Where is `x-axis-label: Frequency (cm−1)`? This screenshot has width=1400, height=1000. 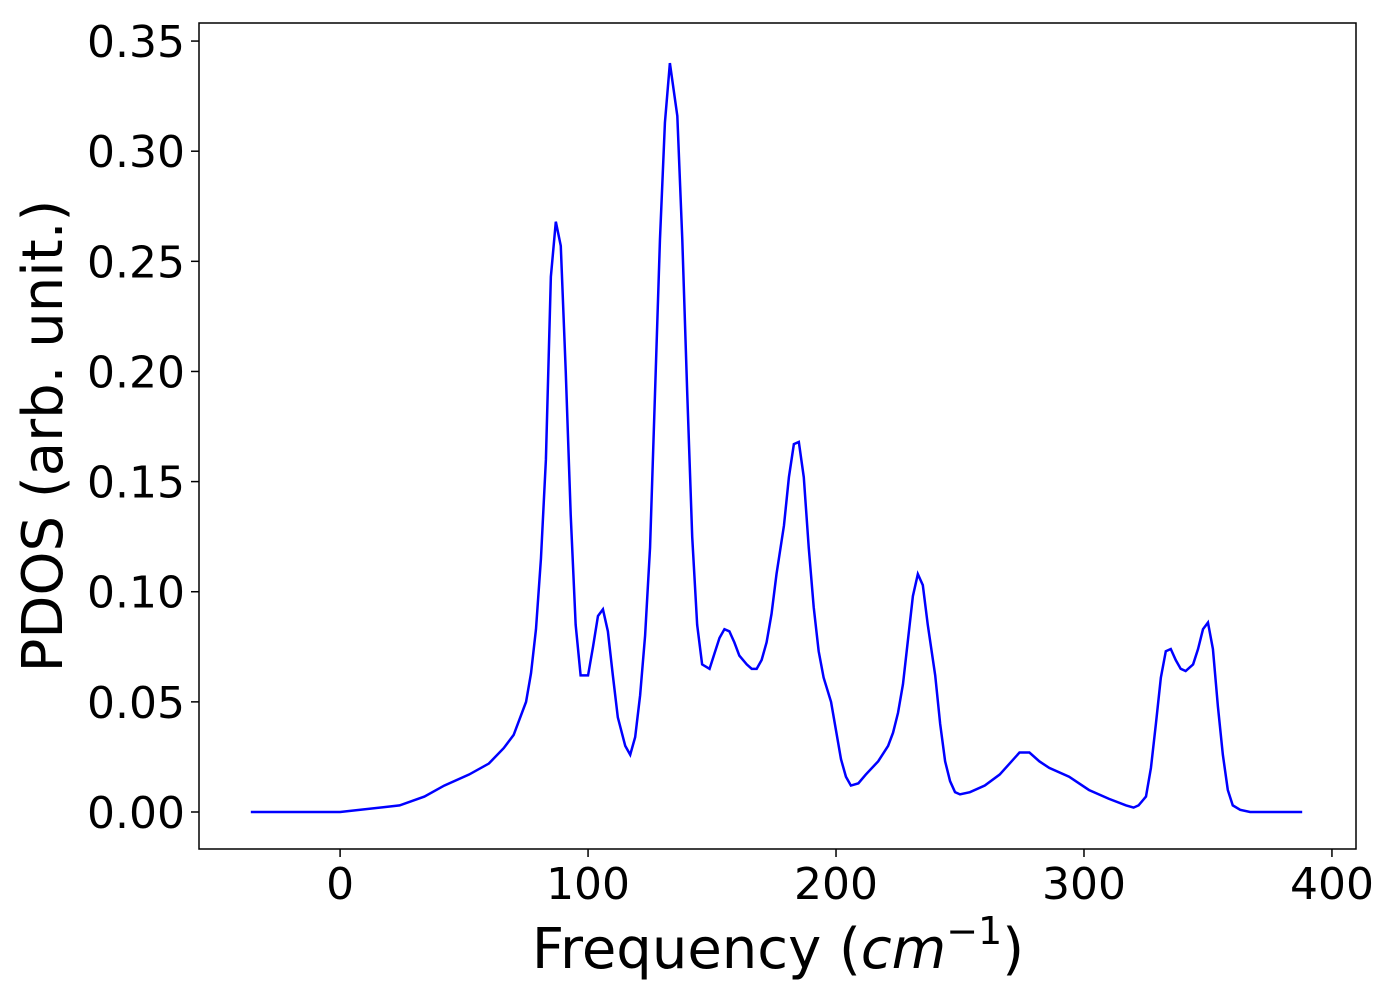
x-axis-label: Frequency (cm−1) is located at coordinates (778, 945).